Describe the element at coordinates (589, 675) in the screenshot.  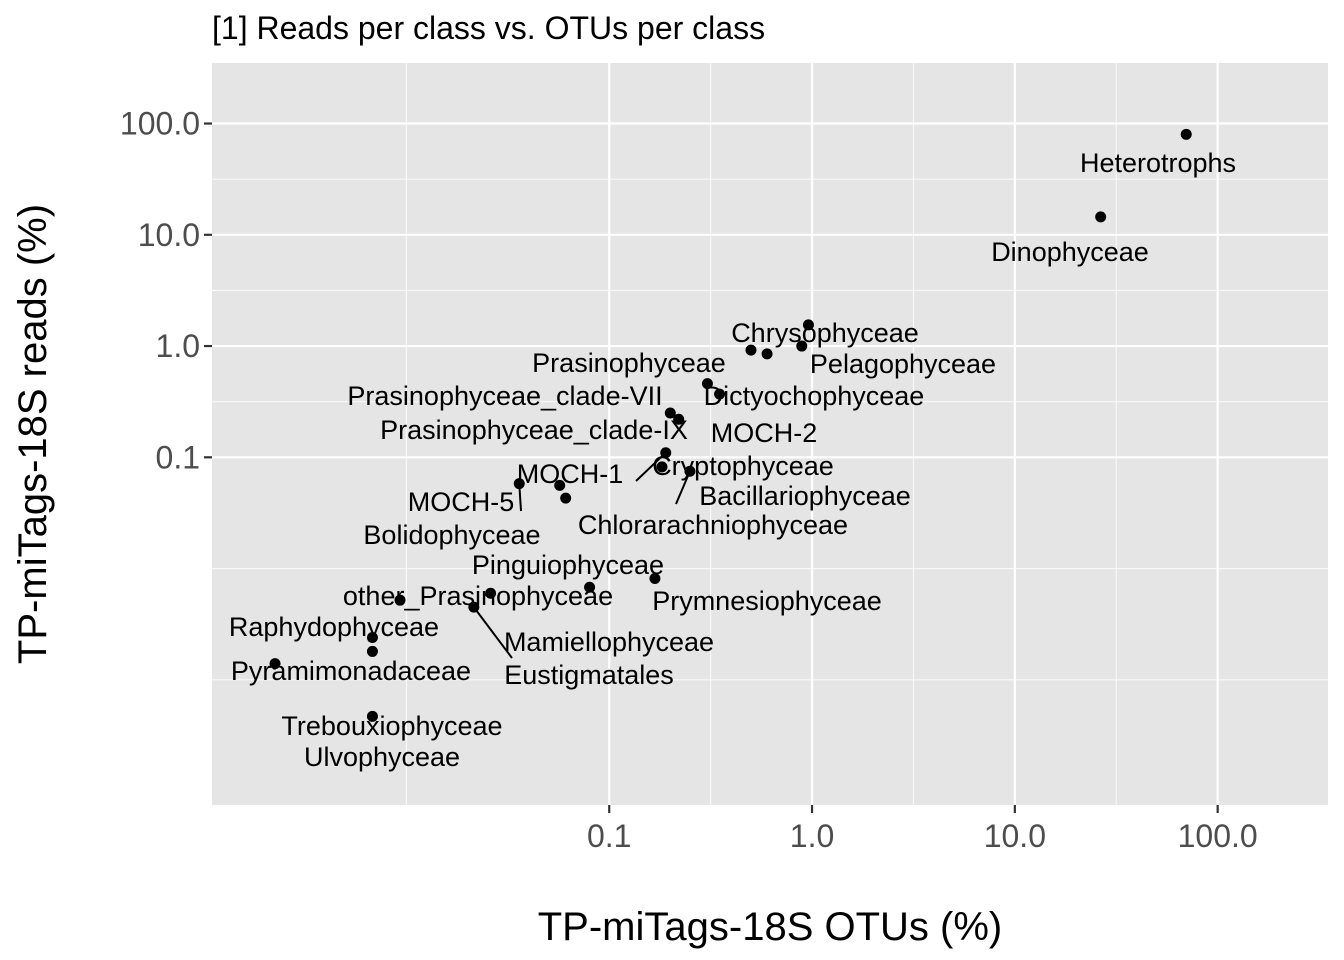
I see `point-label: Eustigmatales` at that location.